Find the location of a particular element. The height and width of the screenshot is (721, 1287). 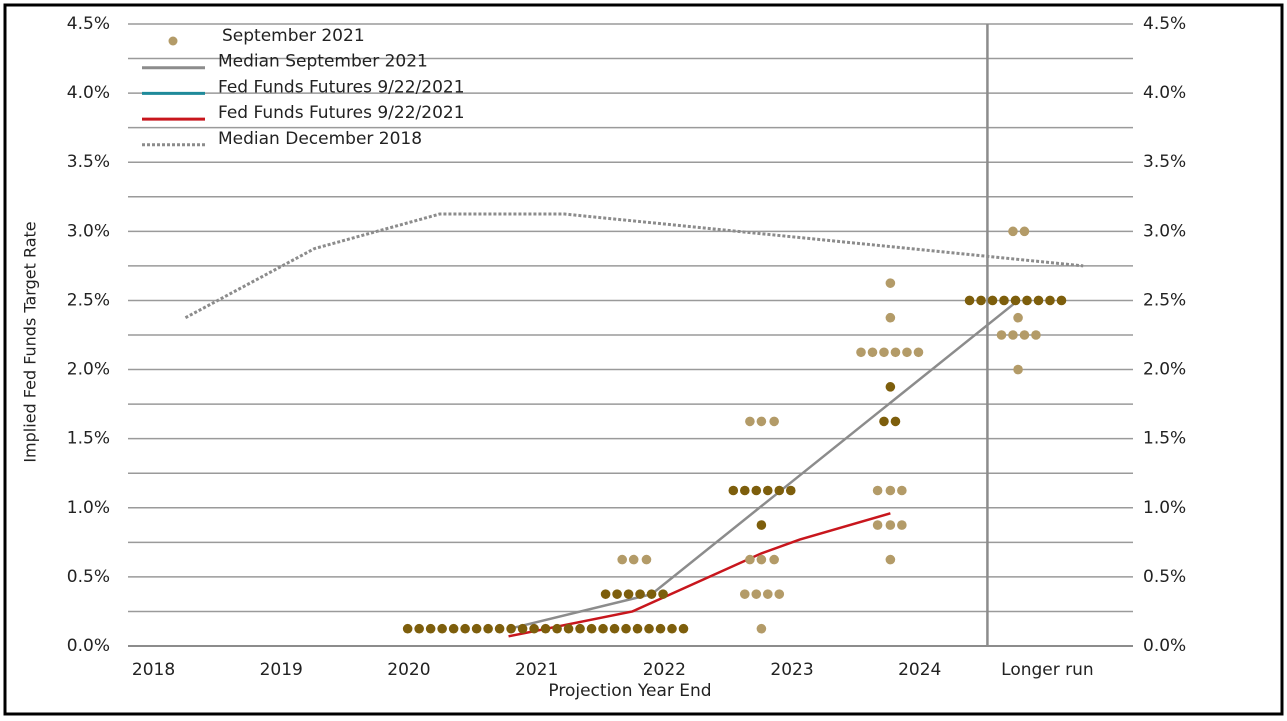

y-tick-label: 4.0% is located at coordinates (88, 93).